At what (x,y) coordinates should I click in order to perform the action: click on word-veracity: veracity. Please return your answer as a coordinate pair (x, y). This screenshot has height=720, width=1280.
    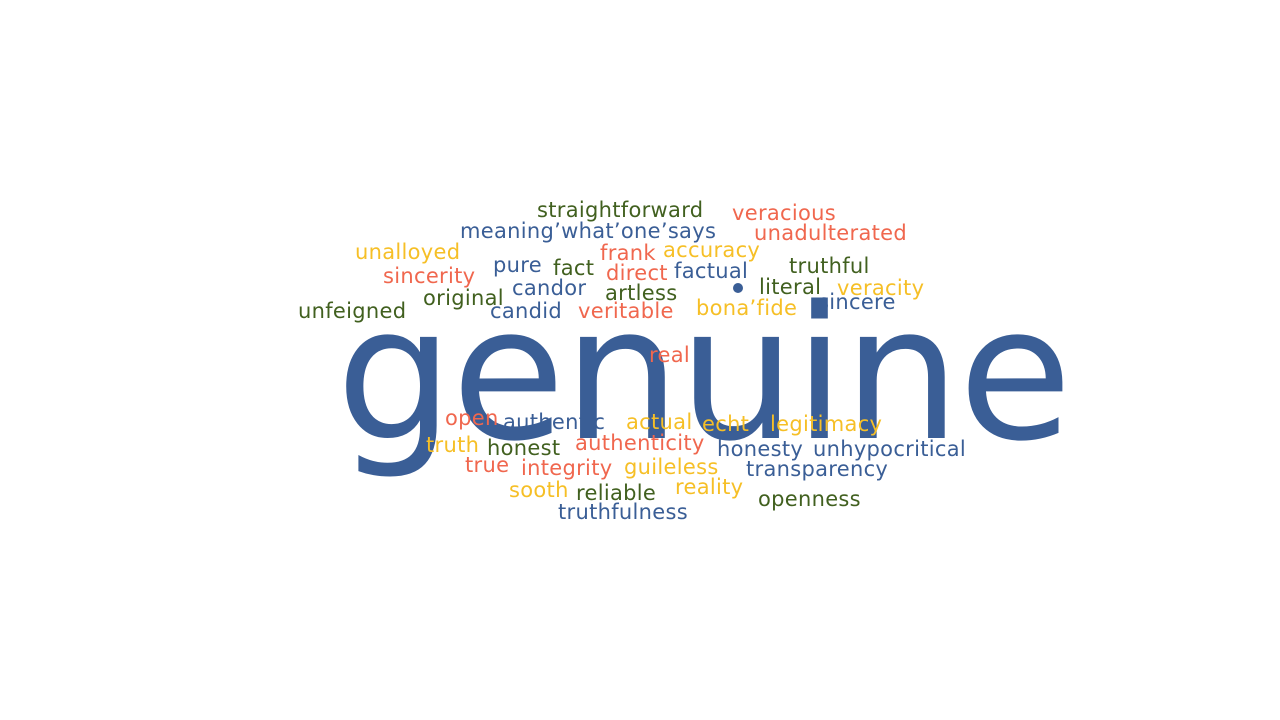
    Looking at the image, I should click on (881, 288).